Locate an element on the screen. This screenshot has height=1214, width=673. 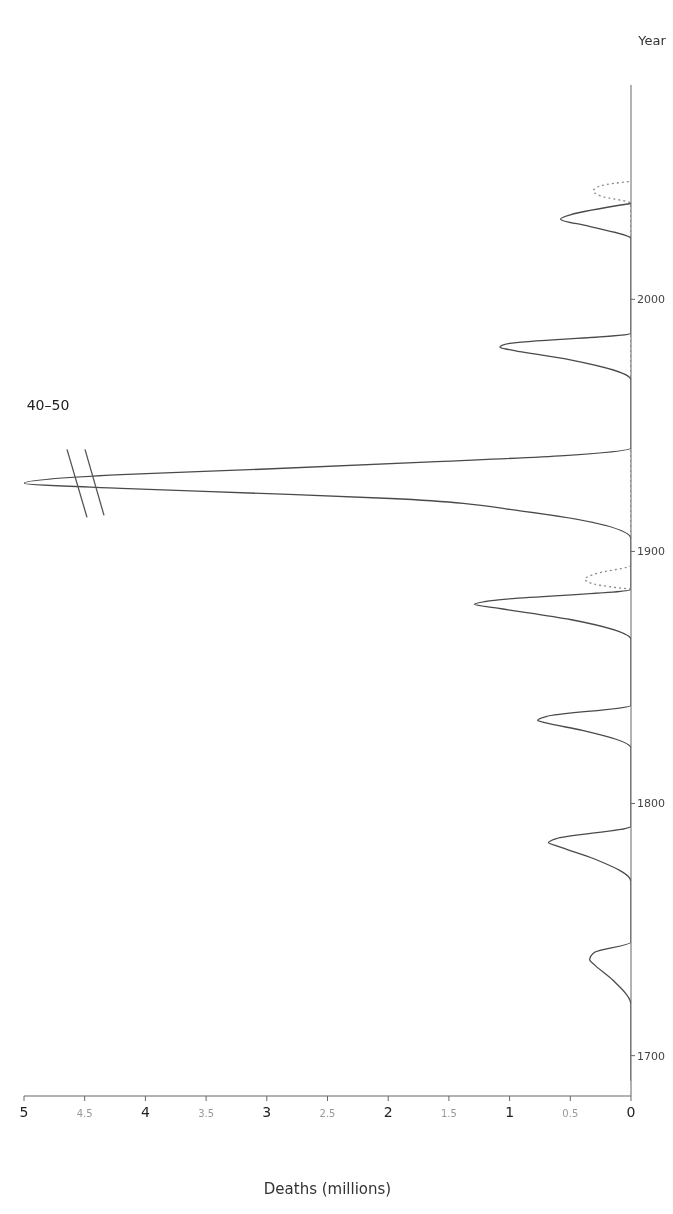
x-tick-label: 1 is located at coordinates (510, 1112).